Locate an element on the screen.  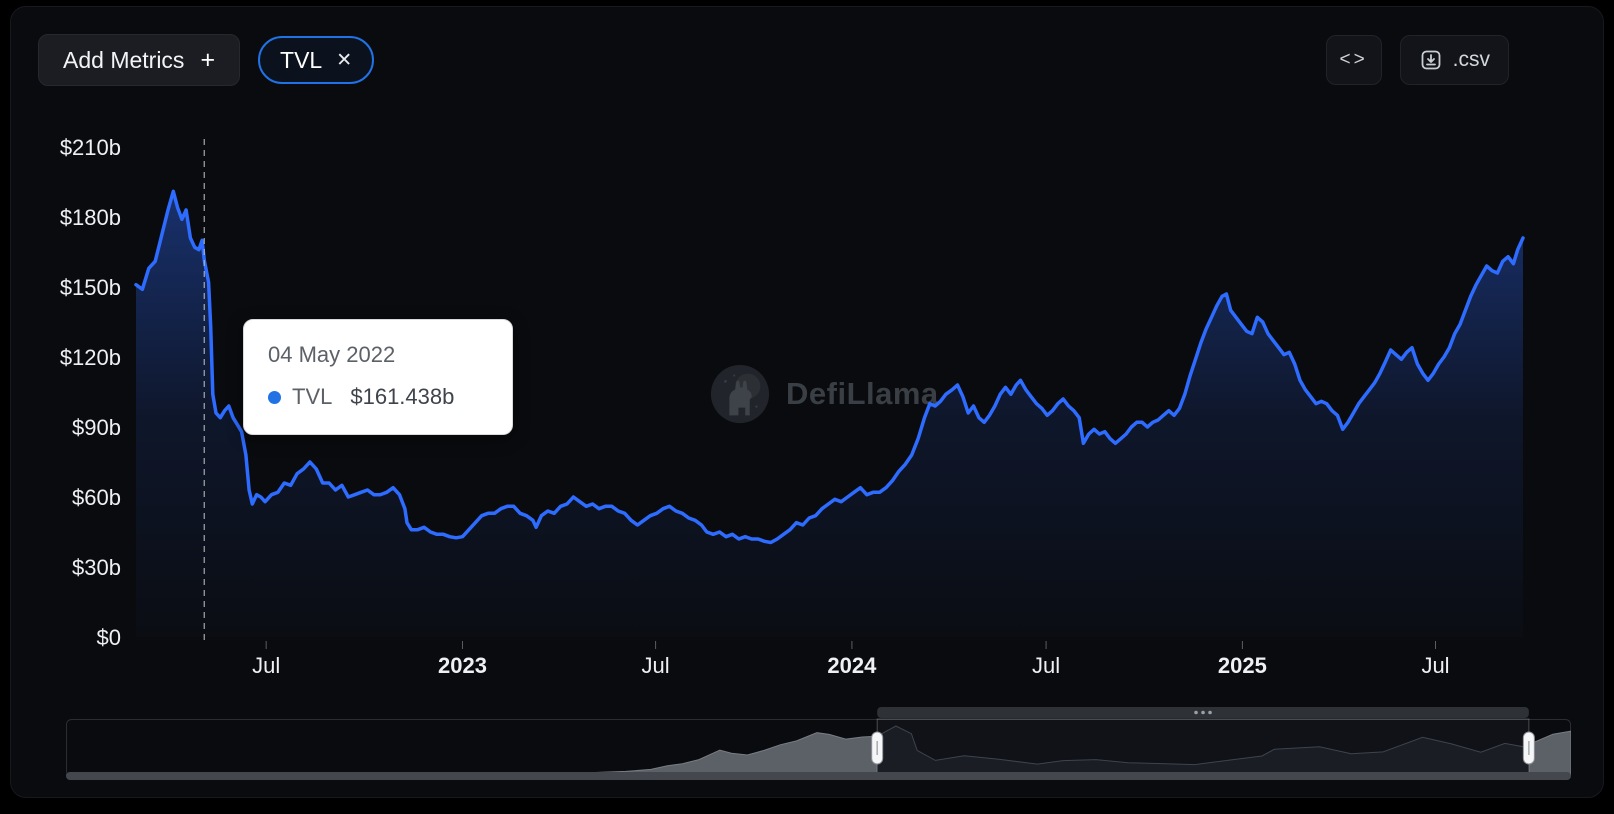
defillama-watermark: DefiLlama is located at coordinates (824, 394).